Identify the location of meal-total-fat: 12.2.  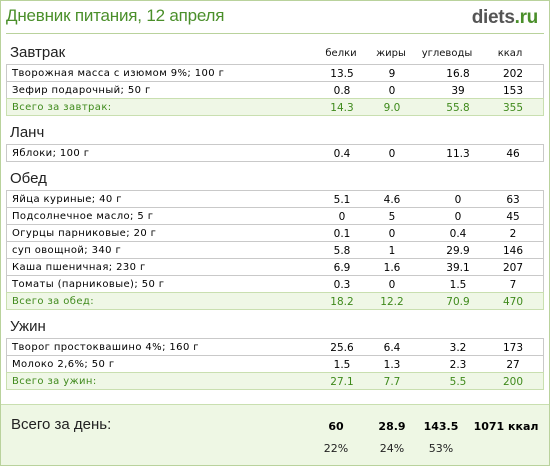
(392, 302).